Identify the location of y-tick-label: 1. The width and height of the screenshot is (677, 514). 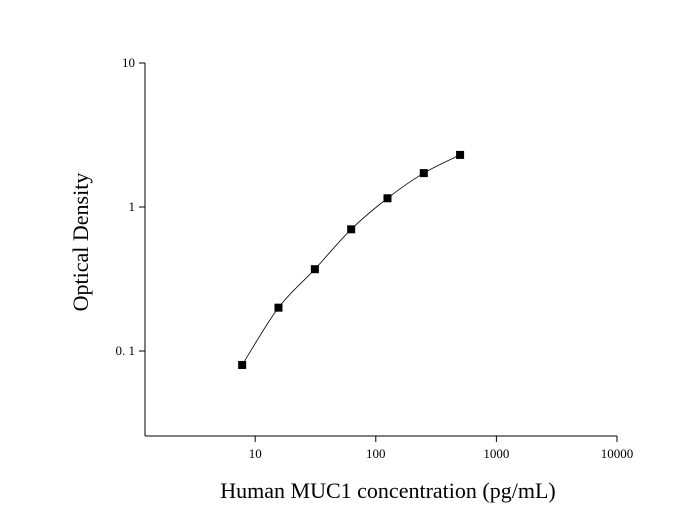
(132, 206).